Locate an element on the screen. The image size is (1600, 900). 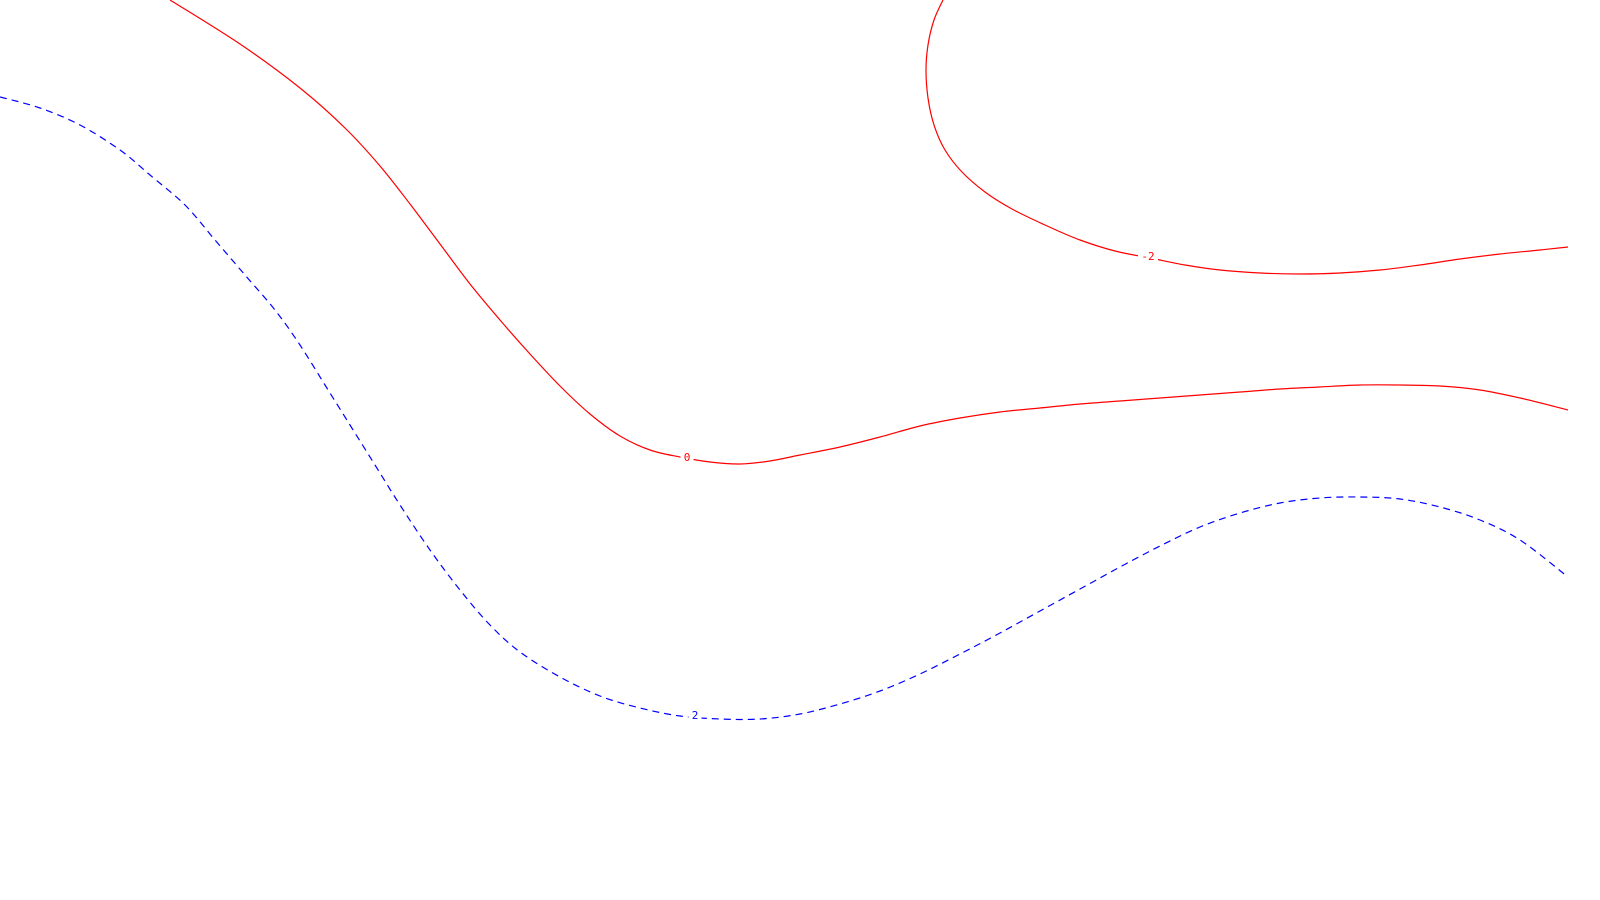
contour-label: 0 is located at coordinates (687, 457).